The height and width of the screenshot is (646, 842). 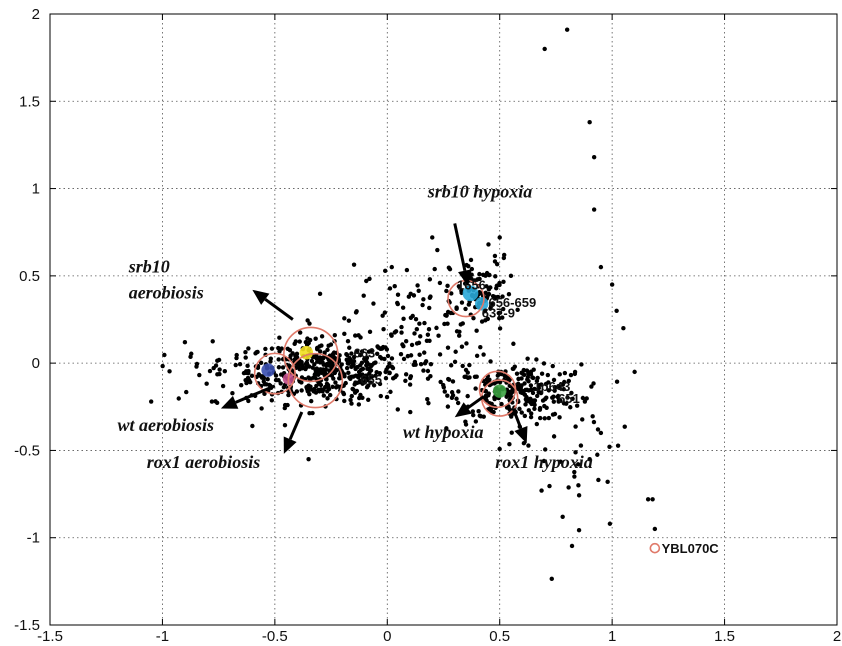 I want to click on point-label: 1p643, so click(x=551, y=386).